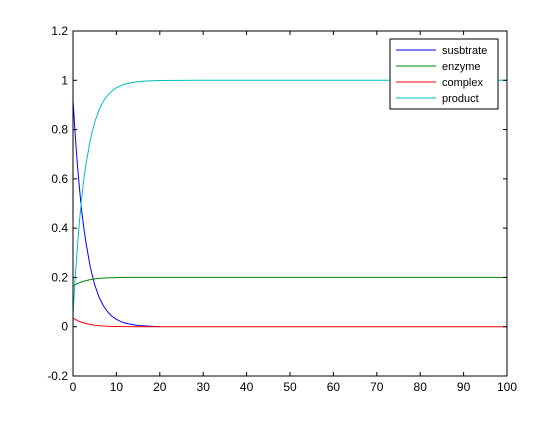  I want to click on legend: susbtrate enzyme complex product, so click(444, 74).